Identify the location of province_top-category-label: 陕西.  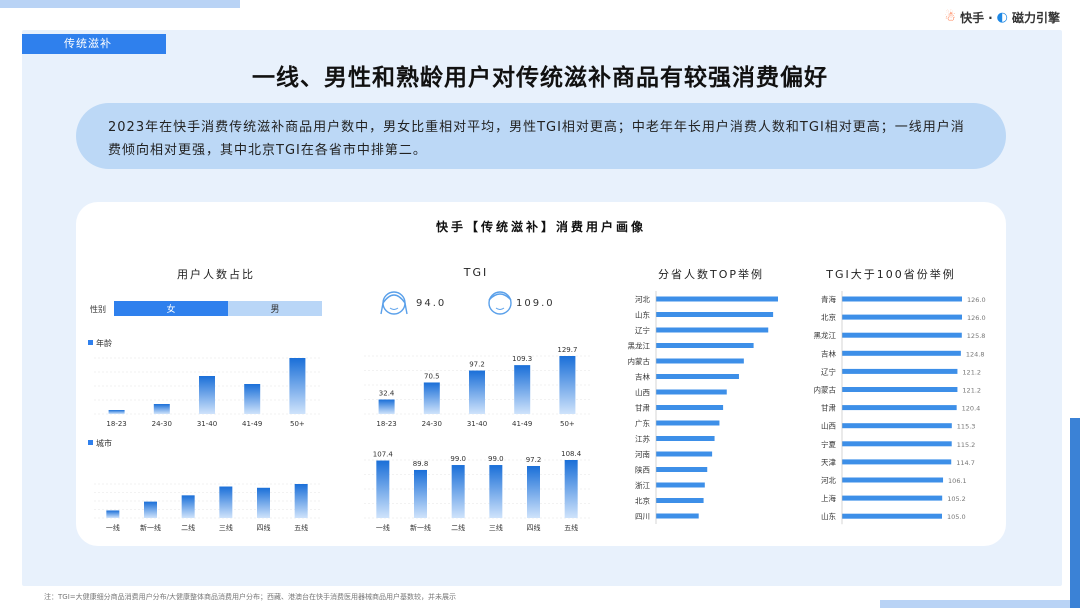
(642, 470).